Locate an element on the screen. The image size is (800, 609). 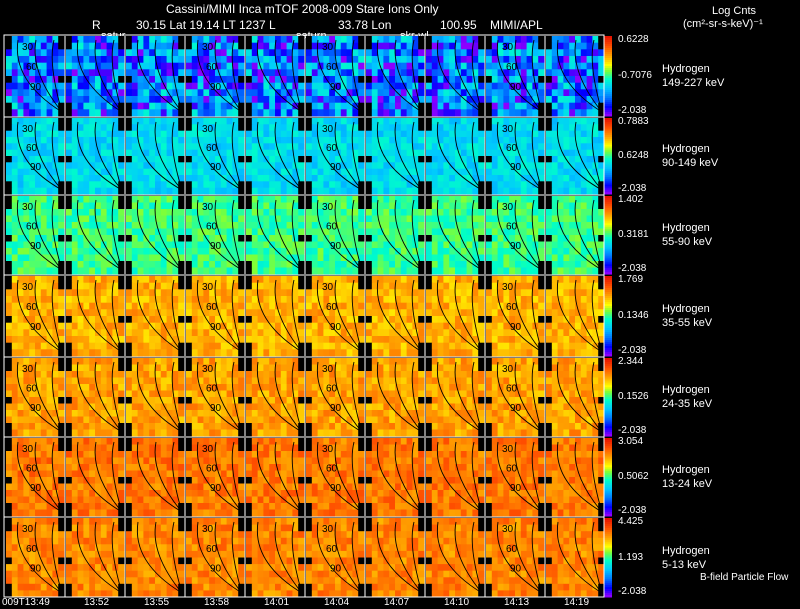
colorbar-segment is located at coordinates (608, 95).